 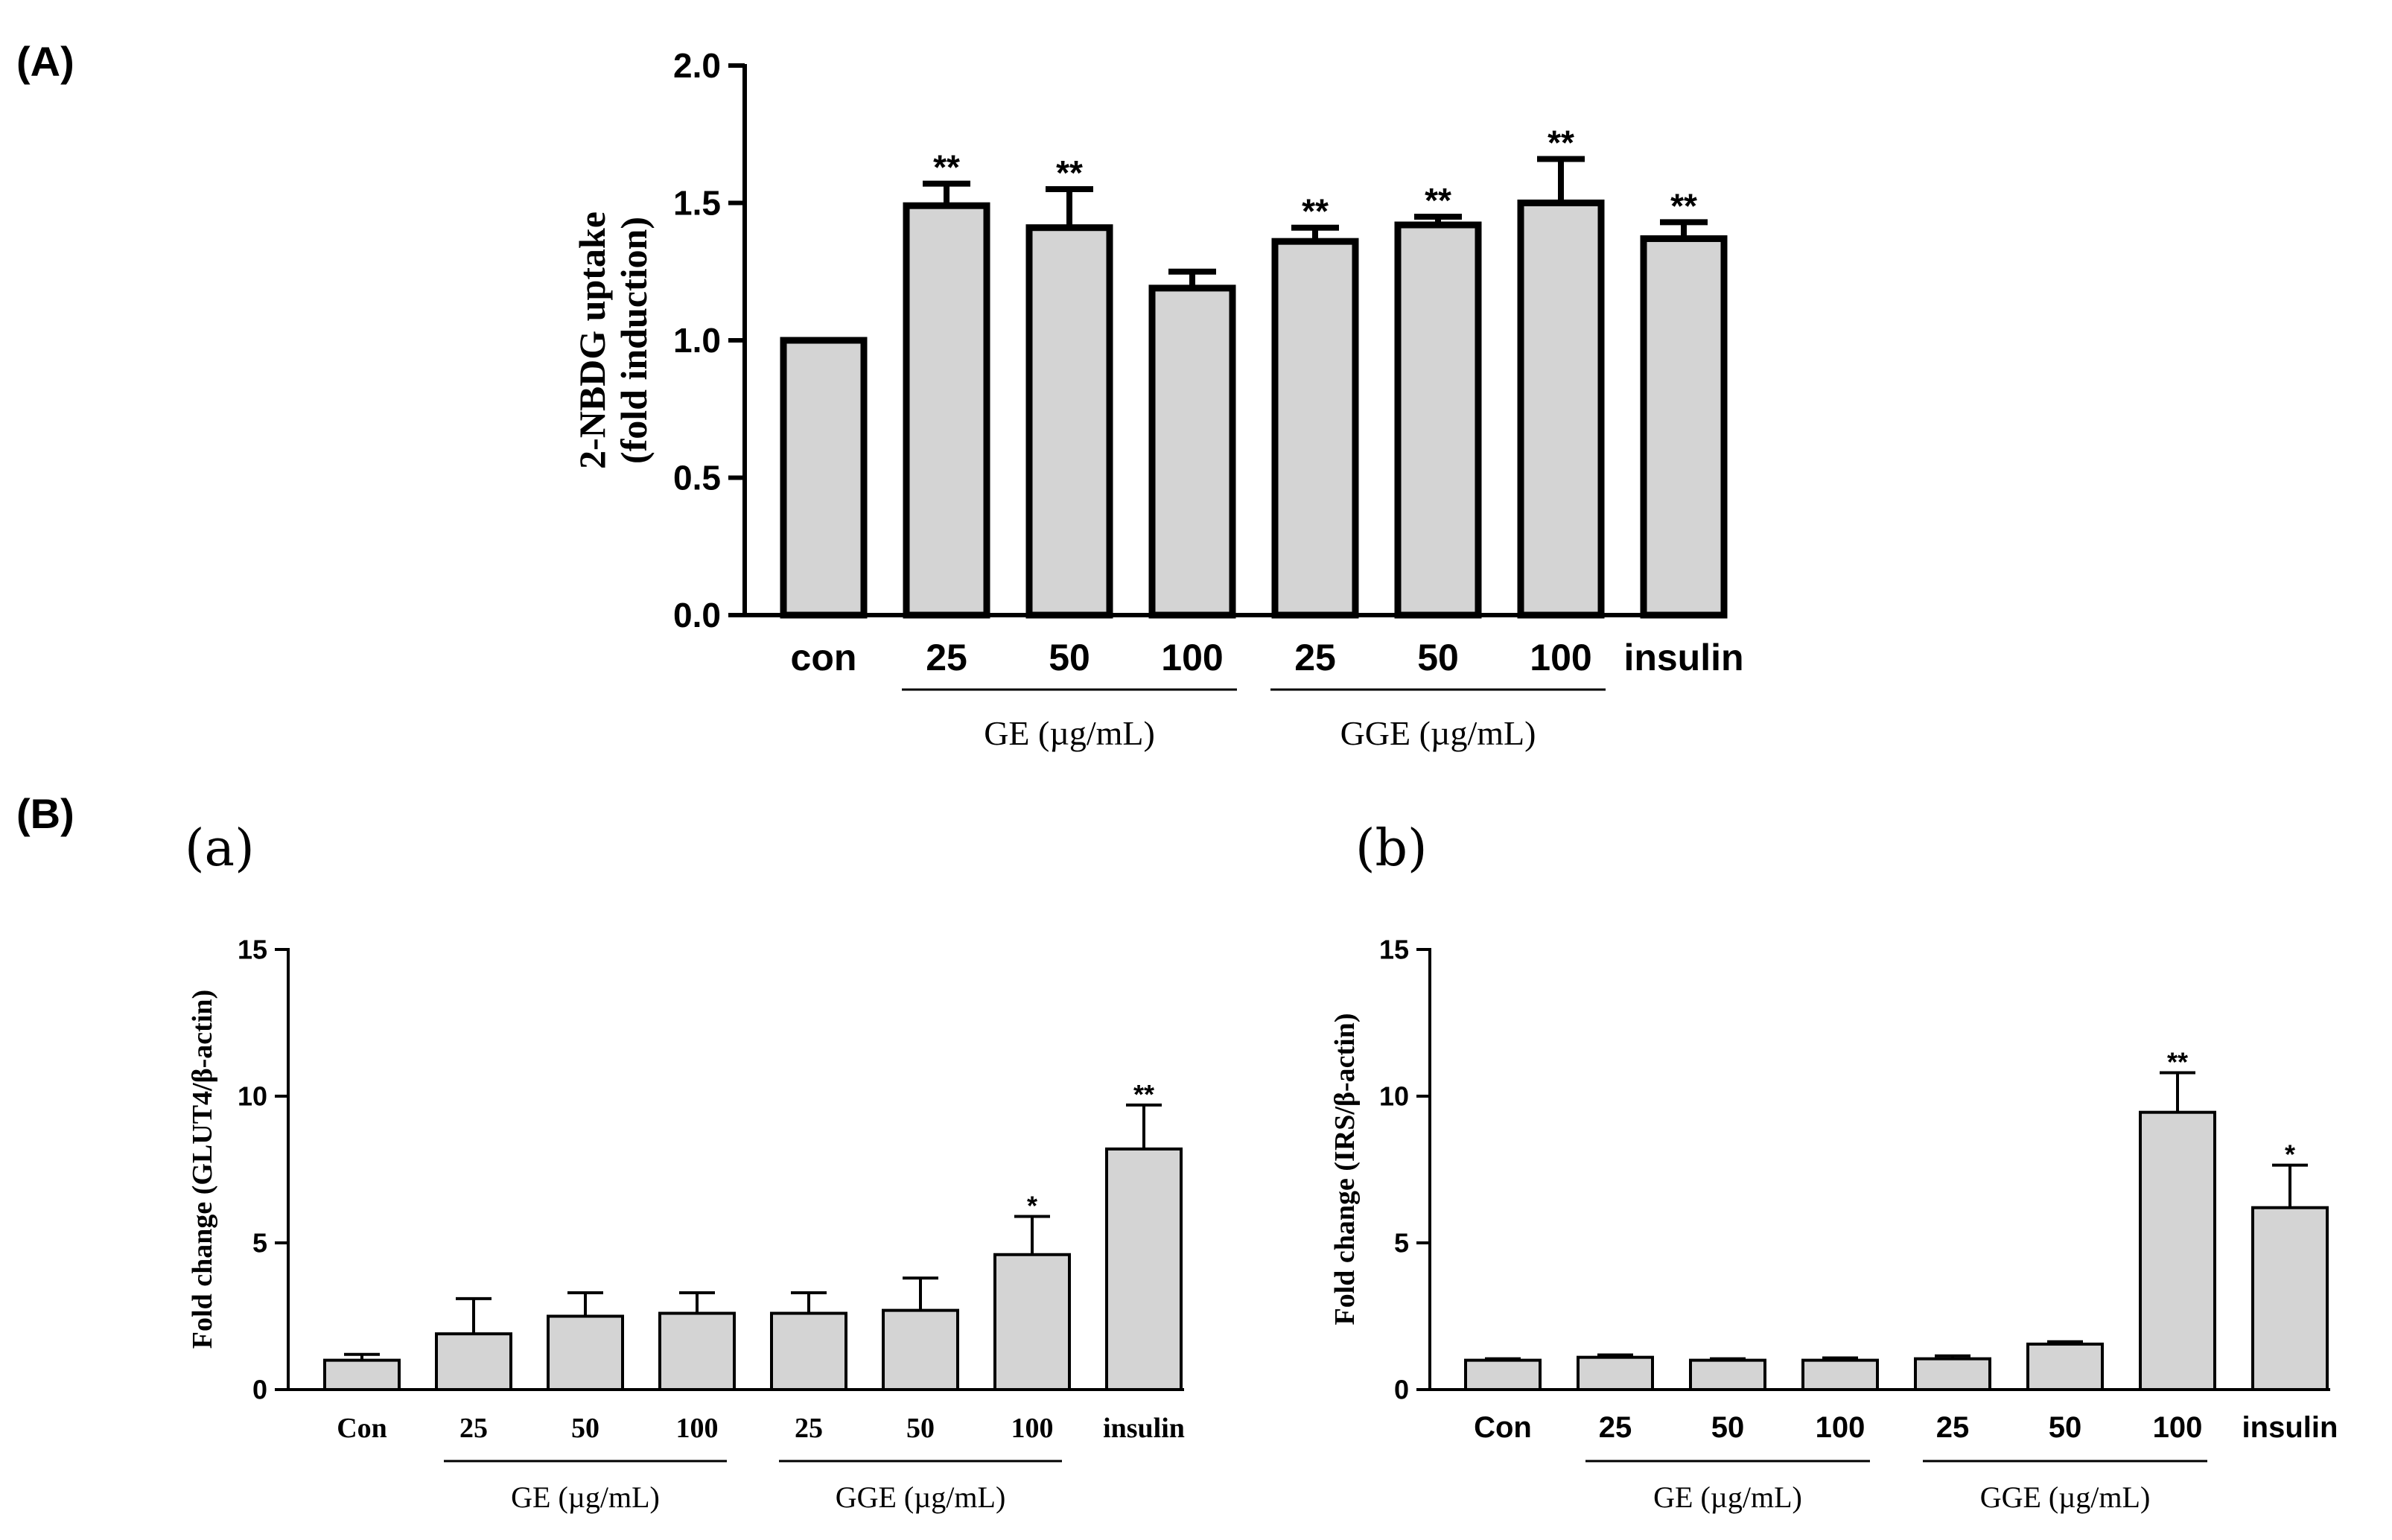 What do you see at coordinates (45, 813) in the screenshot?
I see `panel-label-B: (B)` at bounding box center [45, 813].